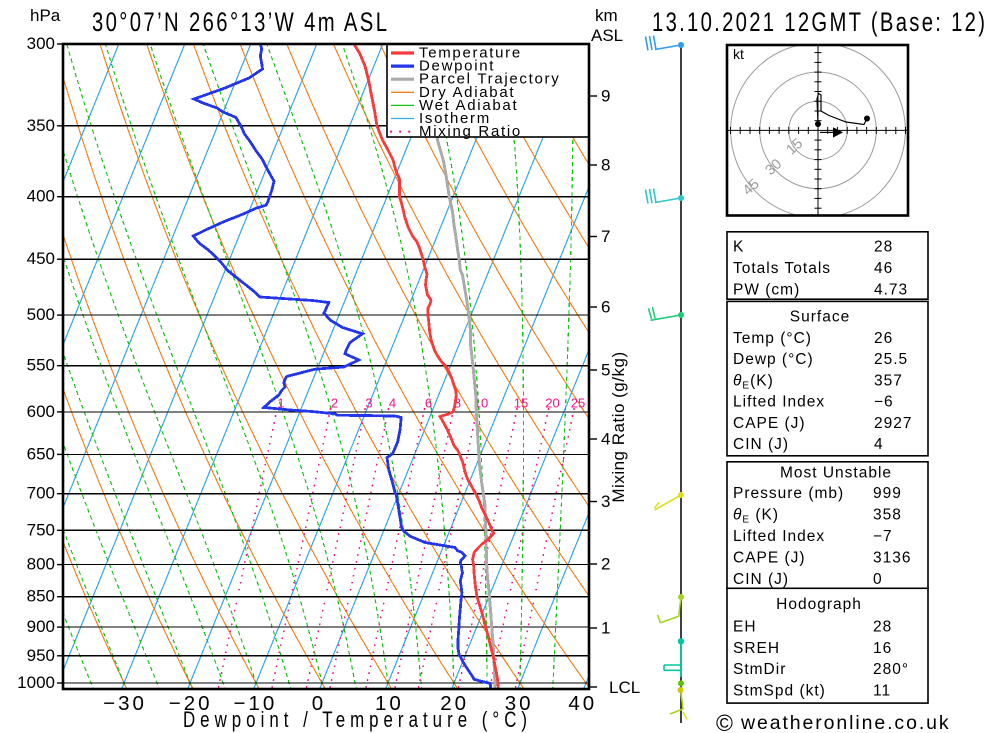  I want to click on svg-text: EH, so click(745, 627).